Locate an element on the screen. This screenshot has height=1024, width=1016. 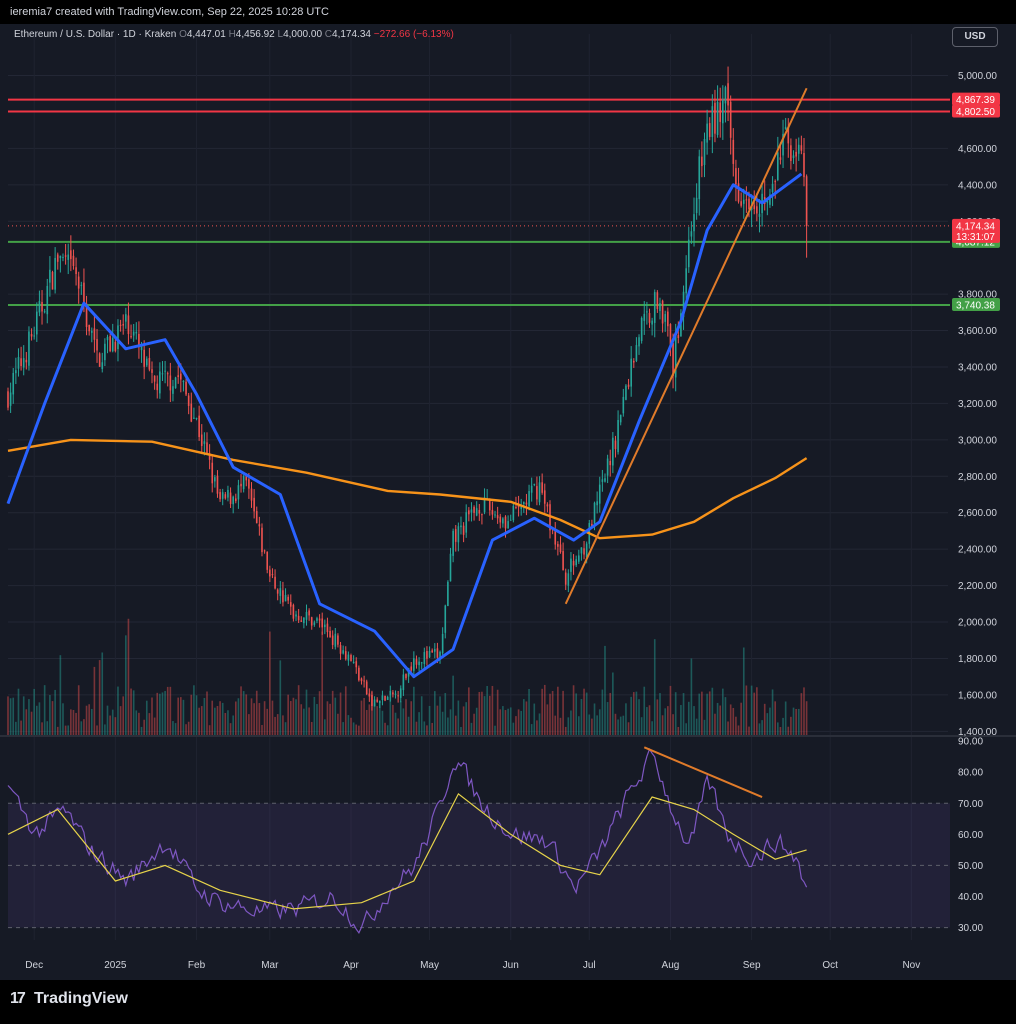
time-tick-label-0: Dec is located at coordinates (34, 965).